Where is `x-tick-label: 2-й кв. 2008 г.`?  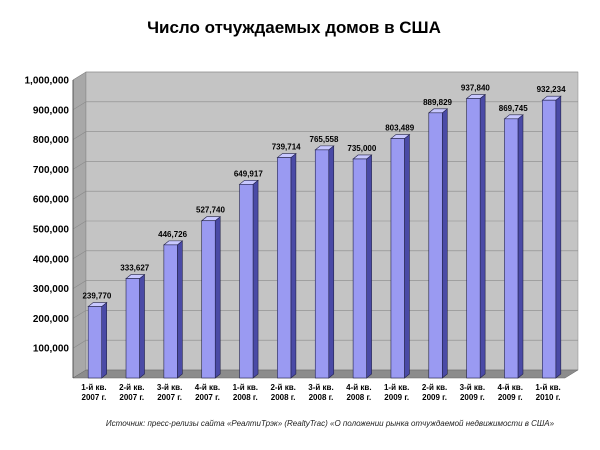
x-tick-label: 2-й кв. 2008 г. is located at coordinates (282, 392).